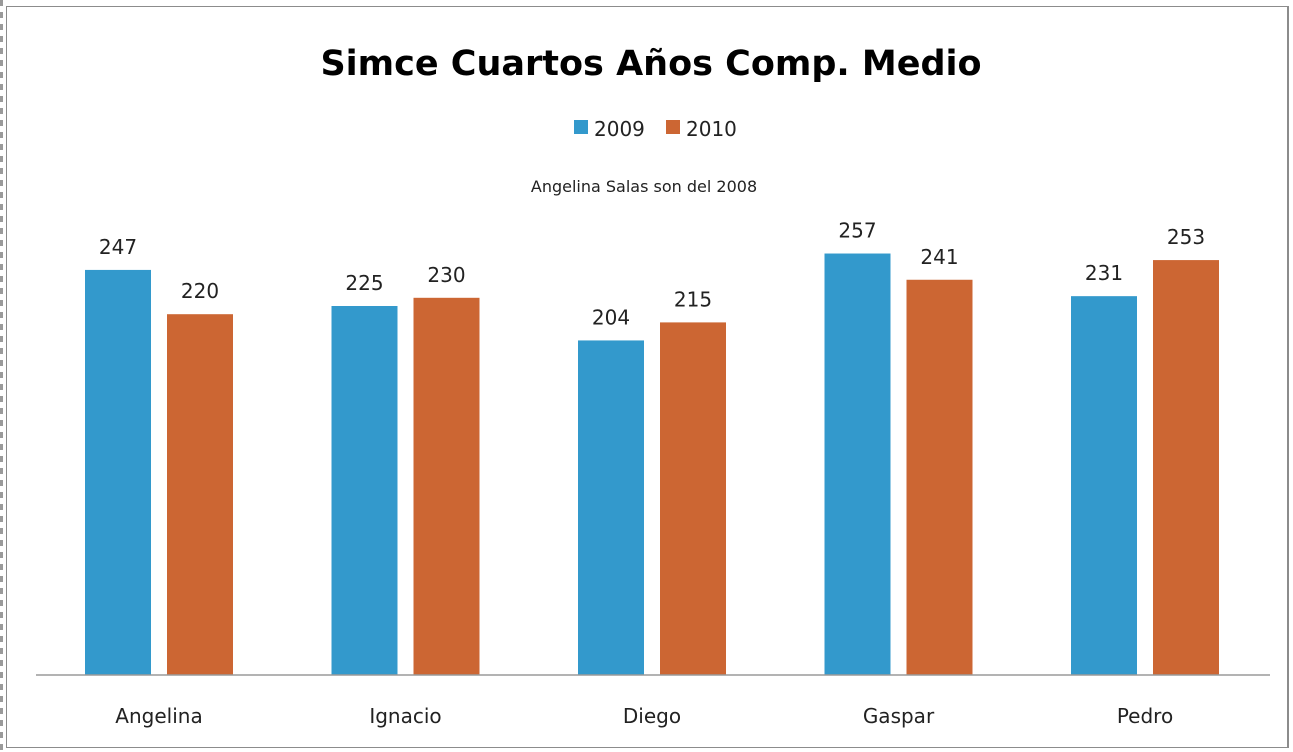 The width and height of the screenshot is (1293, 752). What do you see at coordinates (857, 231) in the screenshot?
I see `value-label-gaspar-2009: 257` at bounding box center [857, 231].